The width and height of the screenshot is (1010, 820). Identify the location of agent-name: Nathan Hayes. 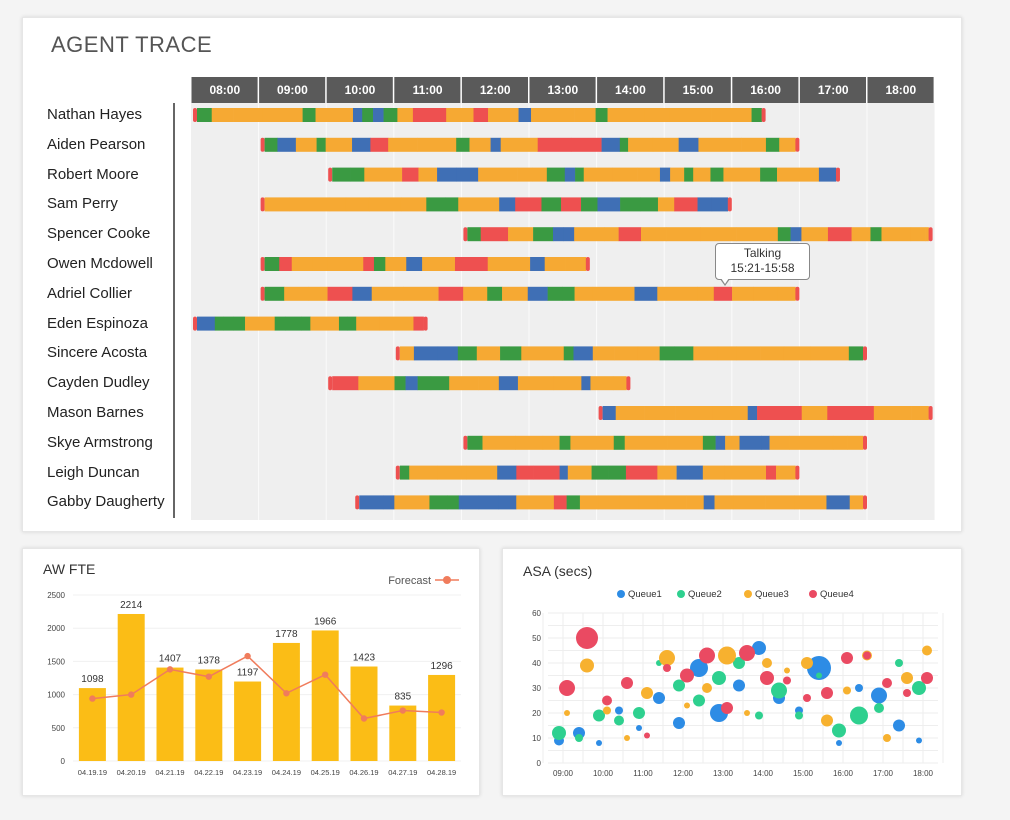
(95, 114).